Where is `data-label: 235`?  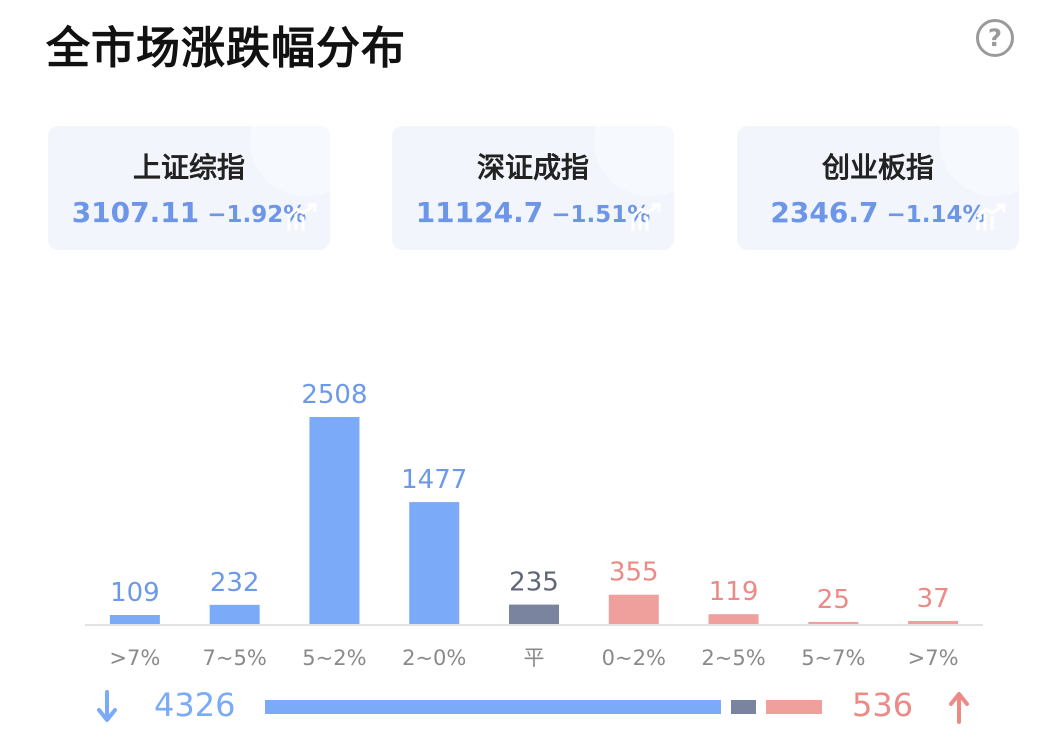 data-label: 235 is located at coordinates (534, 583).